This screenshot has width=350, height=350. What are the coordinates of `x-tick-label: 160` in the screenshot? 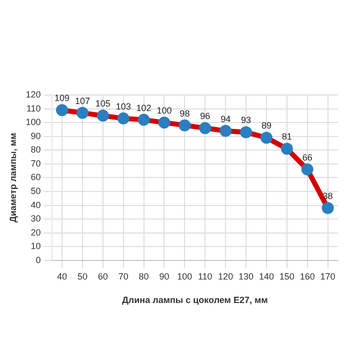 It's located at (307, 276).